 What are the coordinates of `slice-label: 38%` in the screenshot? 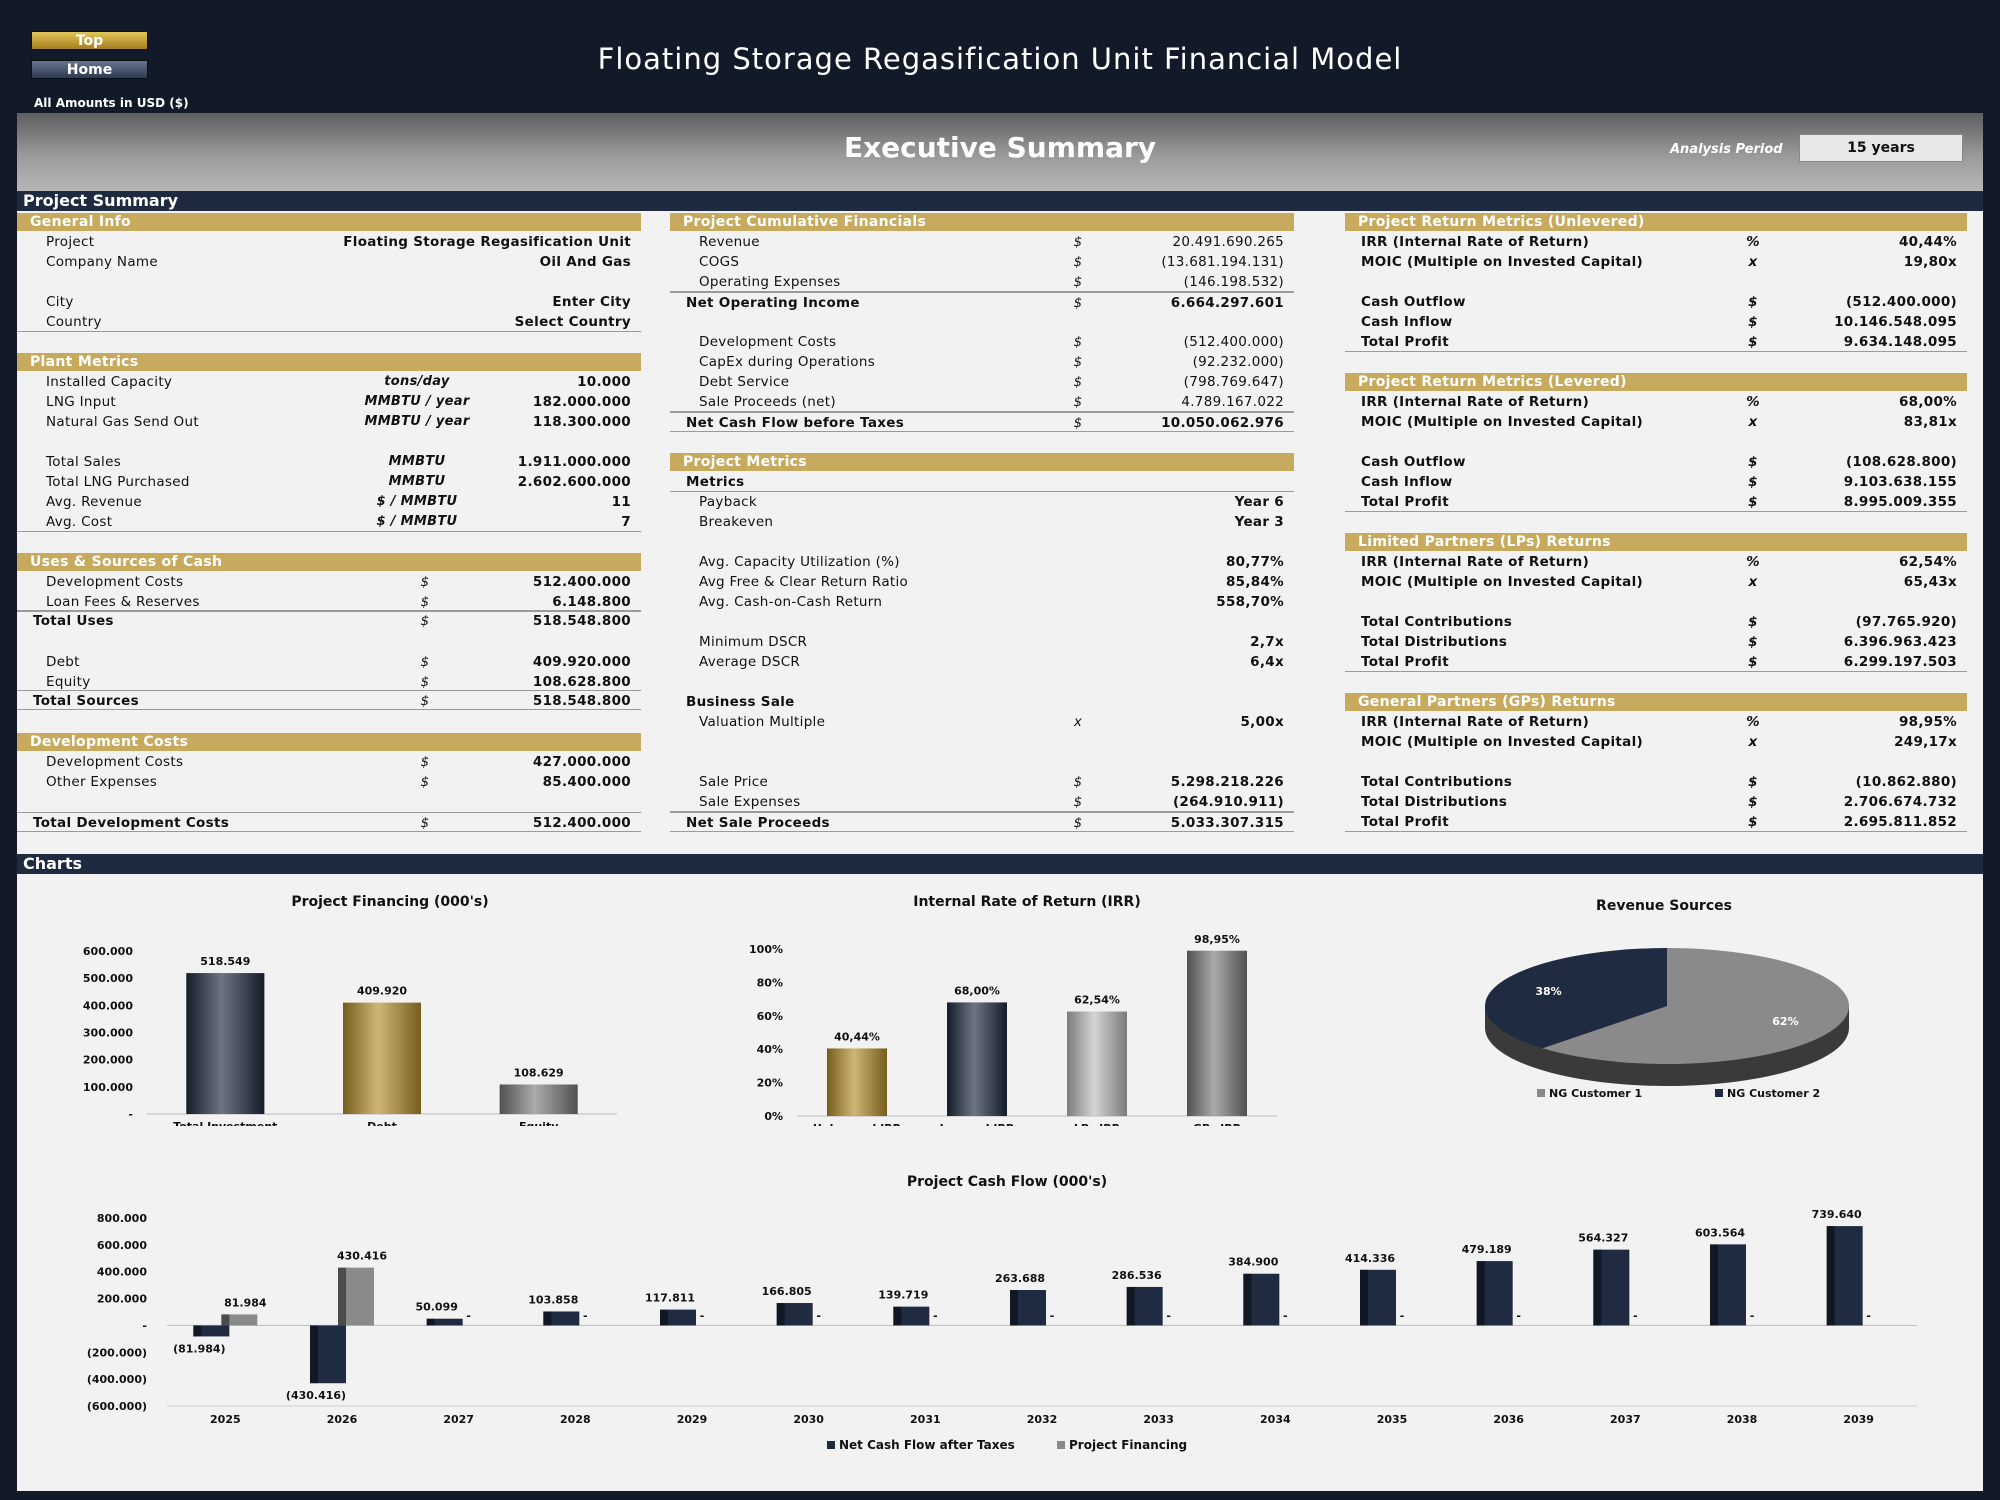 It's located at (1548, 991).